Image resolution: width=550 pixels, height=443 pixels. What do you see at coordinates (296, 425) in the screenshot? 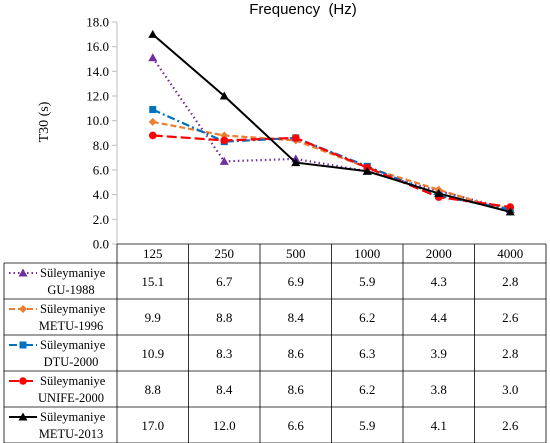
I see `table-cell-value: 6.6` at bounding box center [296, 425].